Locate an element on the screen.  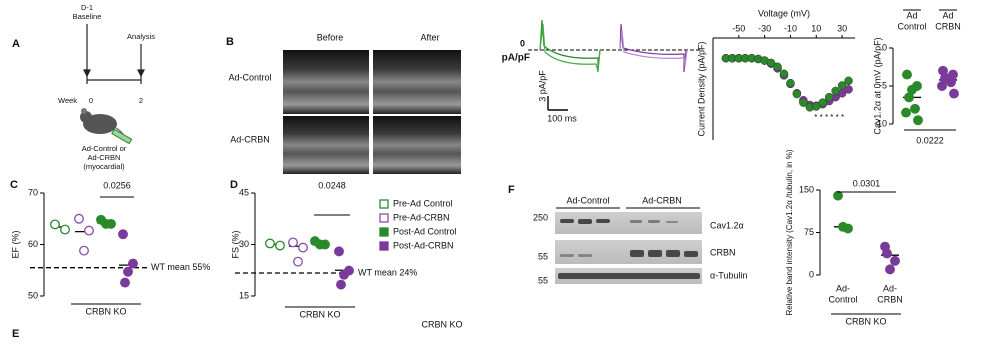
injection-label: Ad-Control or is located at coordinates (104, 148).